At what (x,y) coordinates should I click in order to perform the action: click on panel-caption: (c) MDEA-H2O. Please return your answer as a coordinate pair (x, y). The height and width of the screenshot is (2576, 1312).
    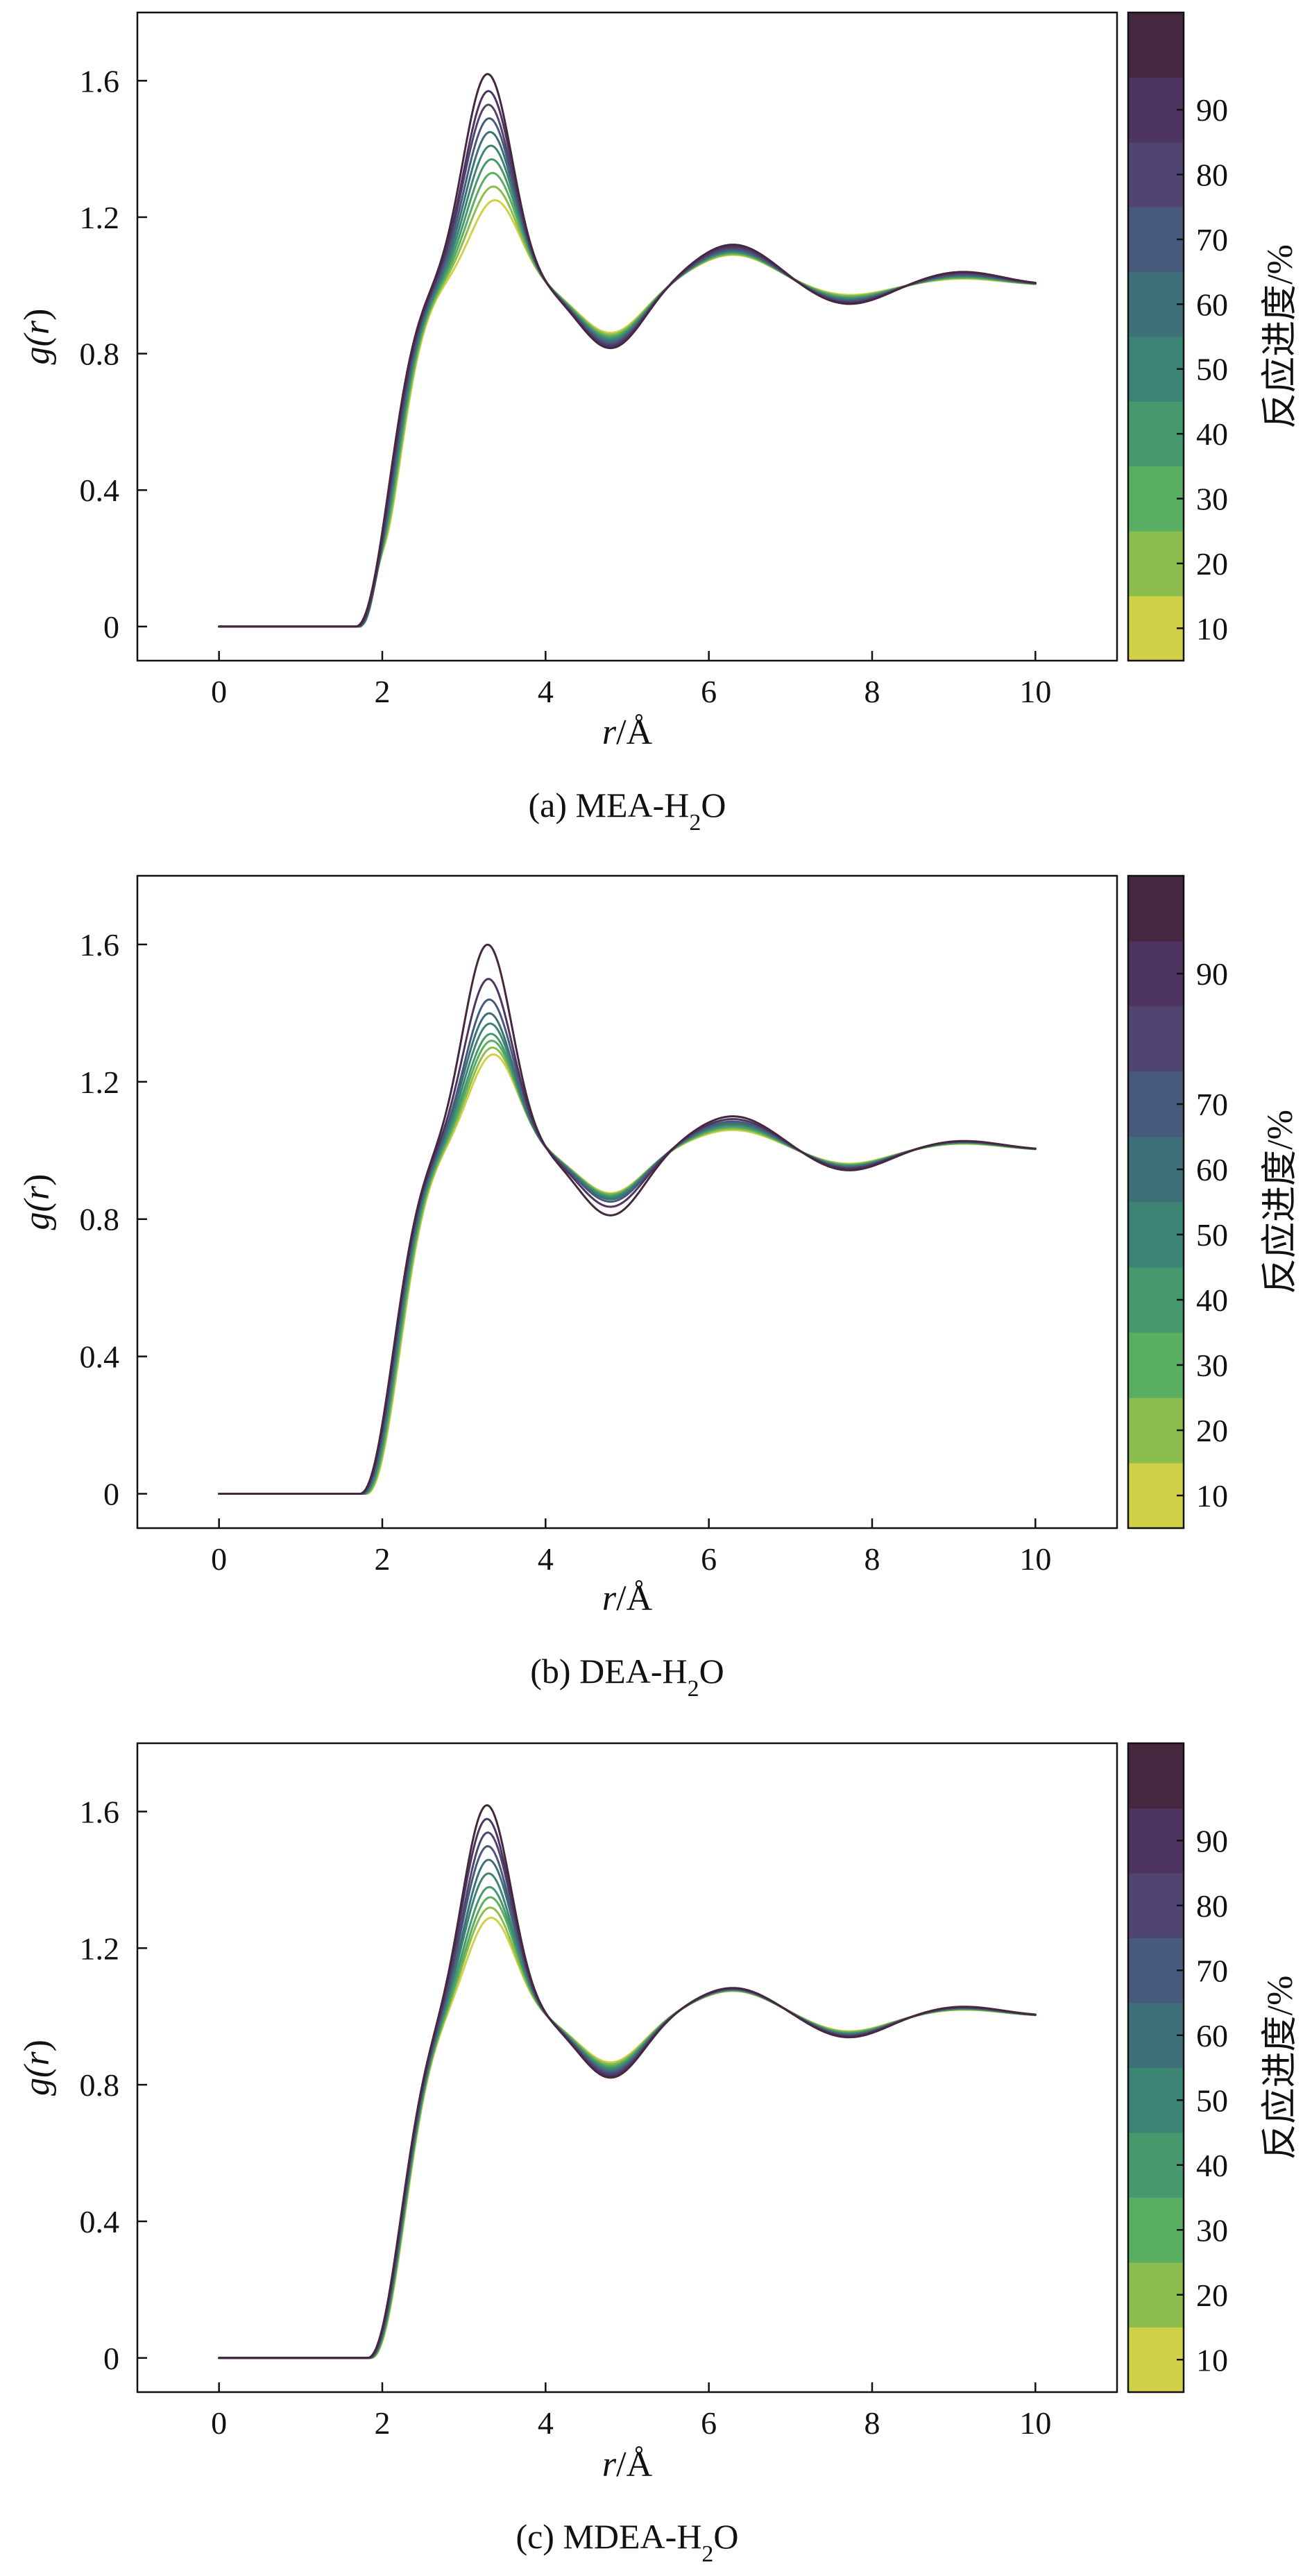
    Looking at the image, I should click on (627, 2542).